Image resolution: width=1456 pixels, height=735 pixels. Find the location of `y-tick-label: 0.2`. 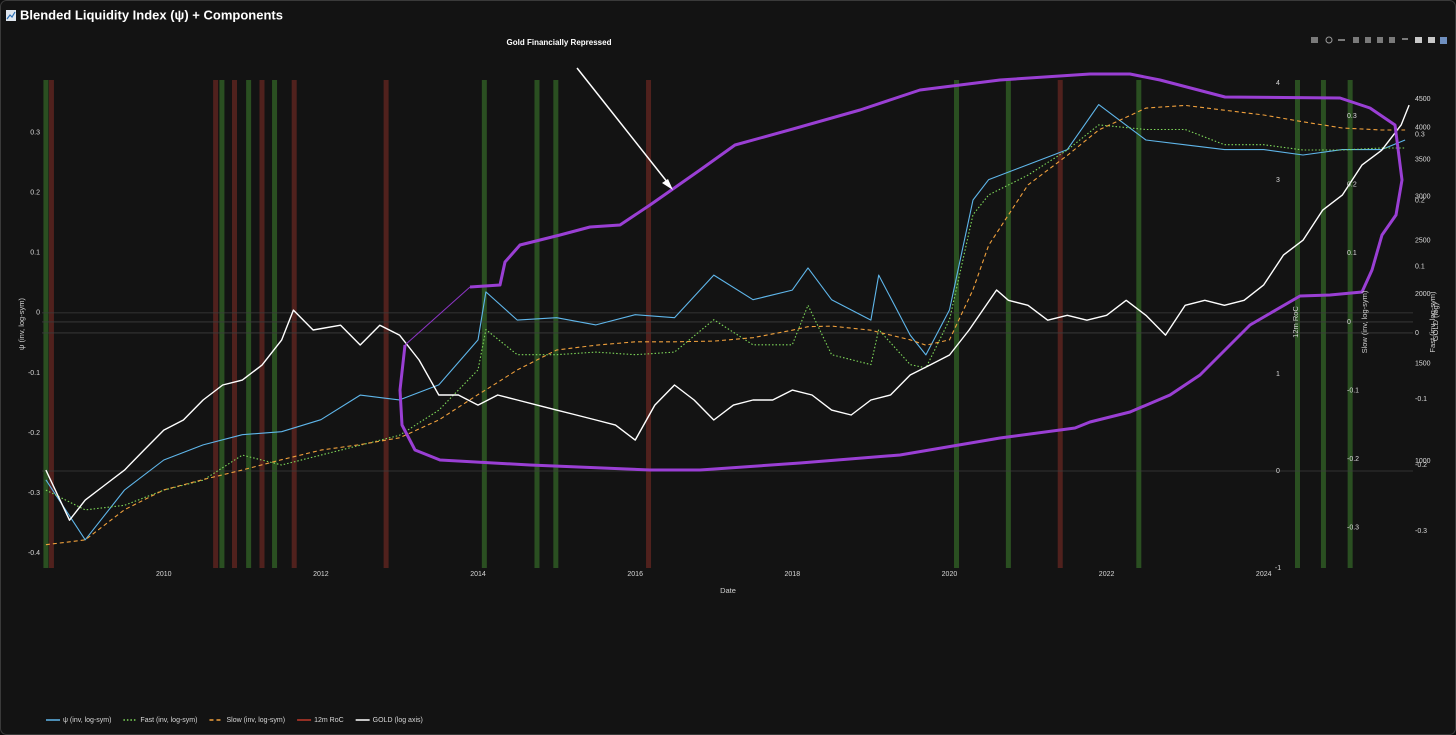

y-tick-label: 0.2 is located at coordinates (35, 193).